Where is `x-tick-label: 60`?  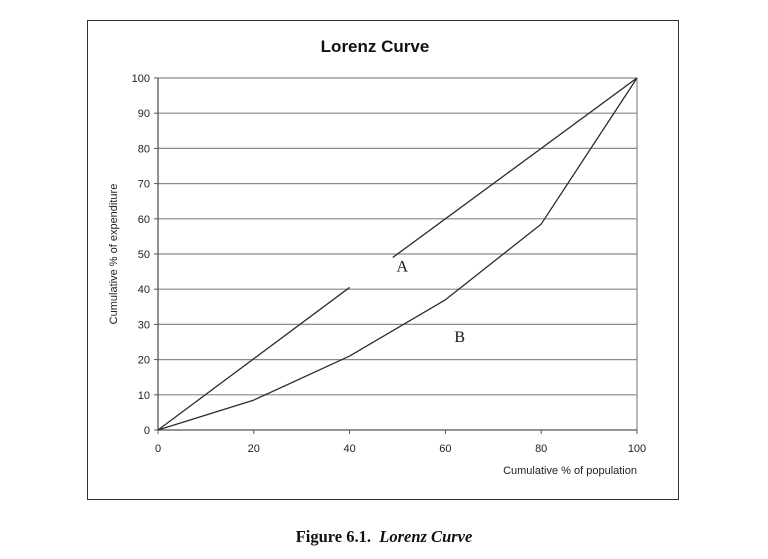 x-tick-label: 60 is located at coordinates (445, 449).